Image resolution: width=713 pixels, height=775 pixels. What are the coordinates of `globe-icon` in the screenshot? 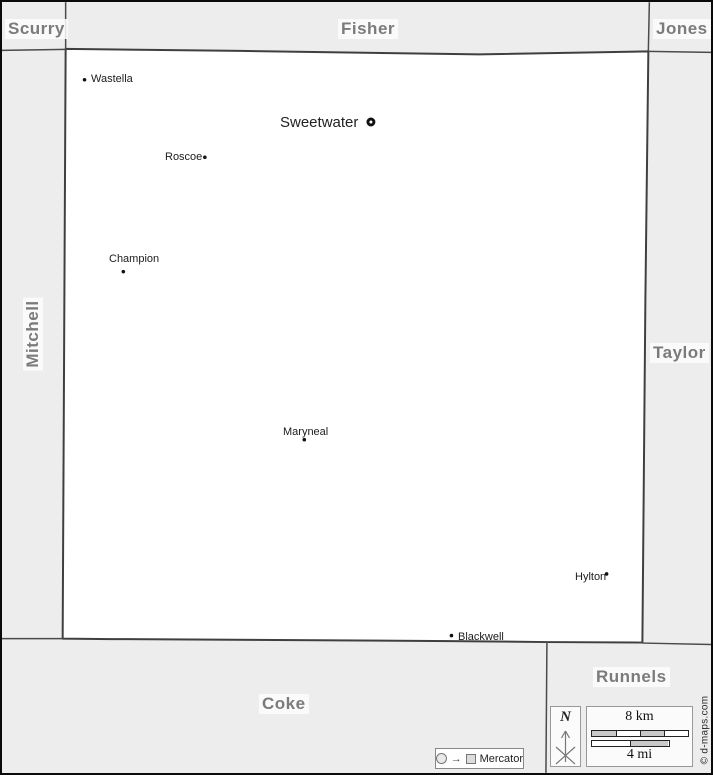 It's located at (441, 758).